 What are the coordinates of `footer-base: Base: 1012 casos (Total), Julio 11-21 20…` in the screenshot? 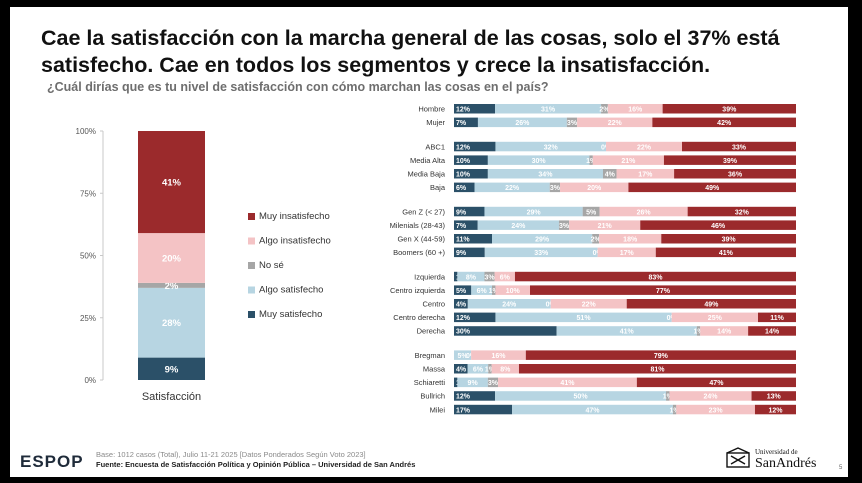 It's located at (231, 454).